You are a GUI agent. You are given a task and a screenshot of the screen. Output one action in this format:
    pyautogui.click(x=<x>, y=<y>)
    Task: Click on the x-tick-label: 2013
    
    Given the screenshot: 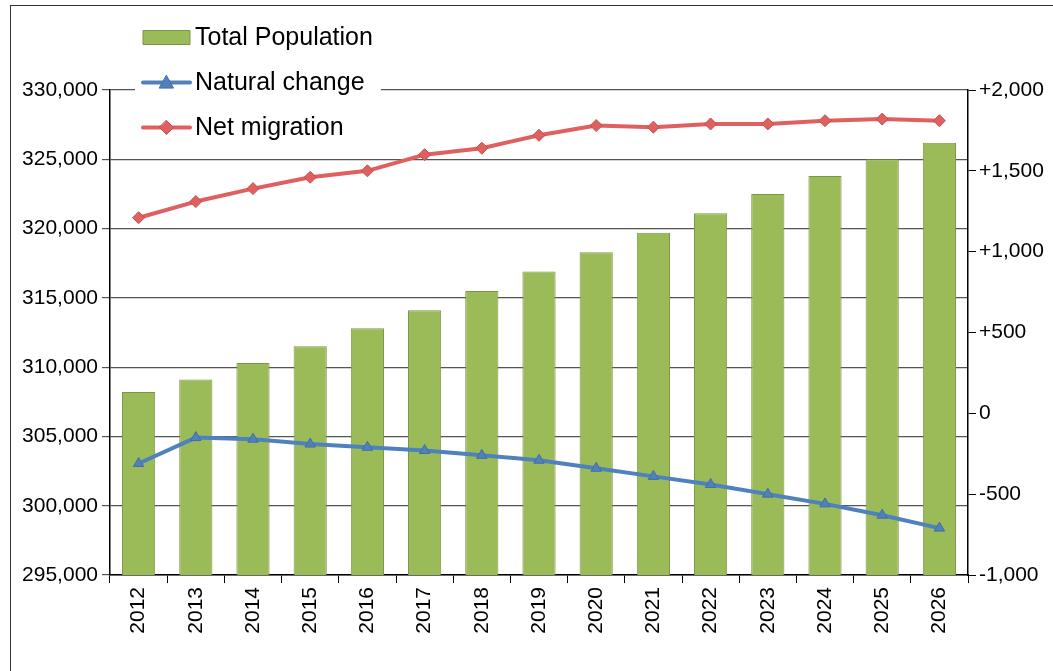 What is the action you would take?
    pyautogui.click(x=194, y=610)
    